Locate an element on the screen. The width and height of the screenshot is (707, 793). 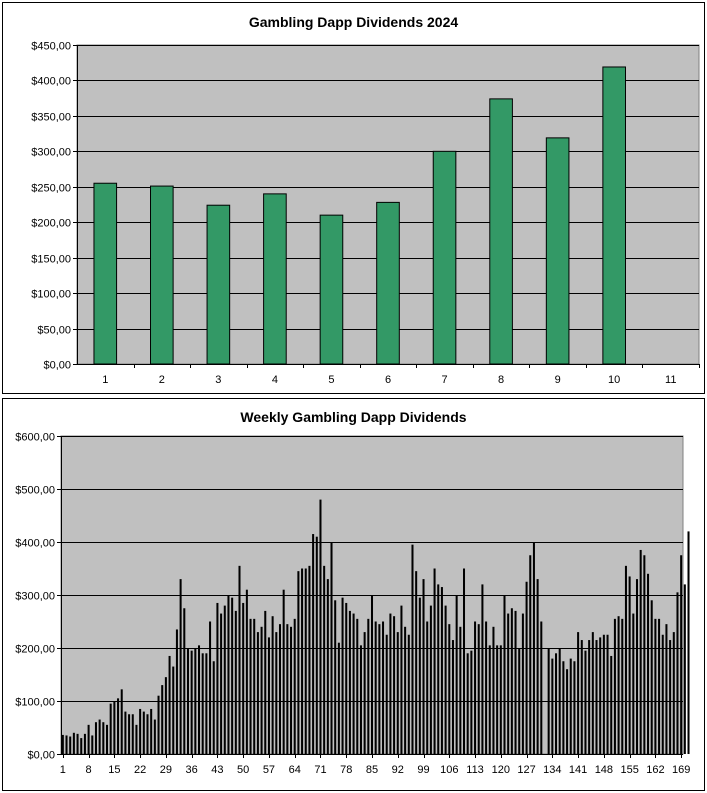
x-tick-label: 120 is located at coordinates (501, 770).